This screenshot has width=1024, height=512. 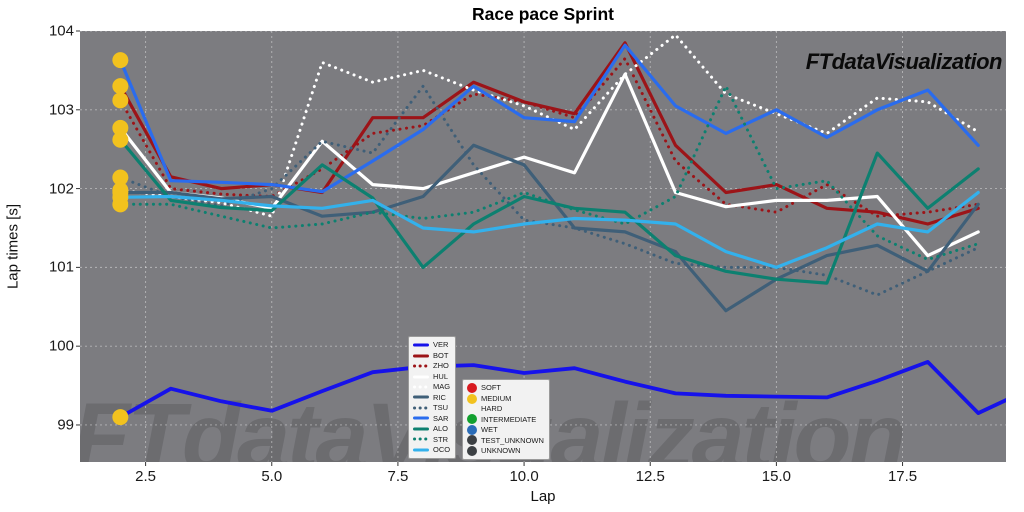 I want to click on driver-legend-item-BOT: BOT, so click(x=432, y=355).